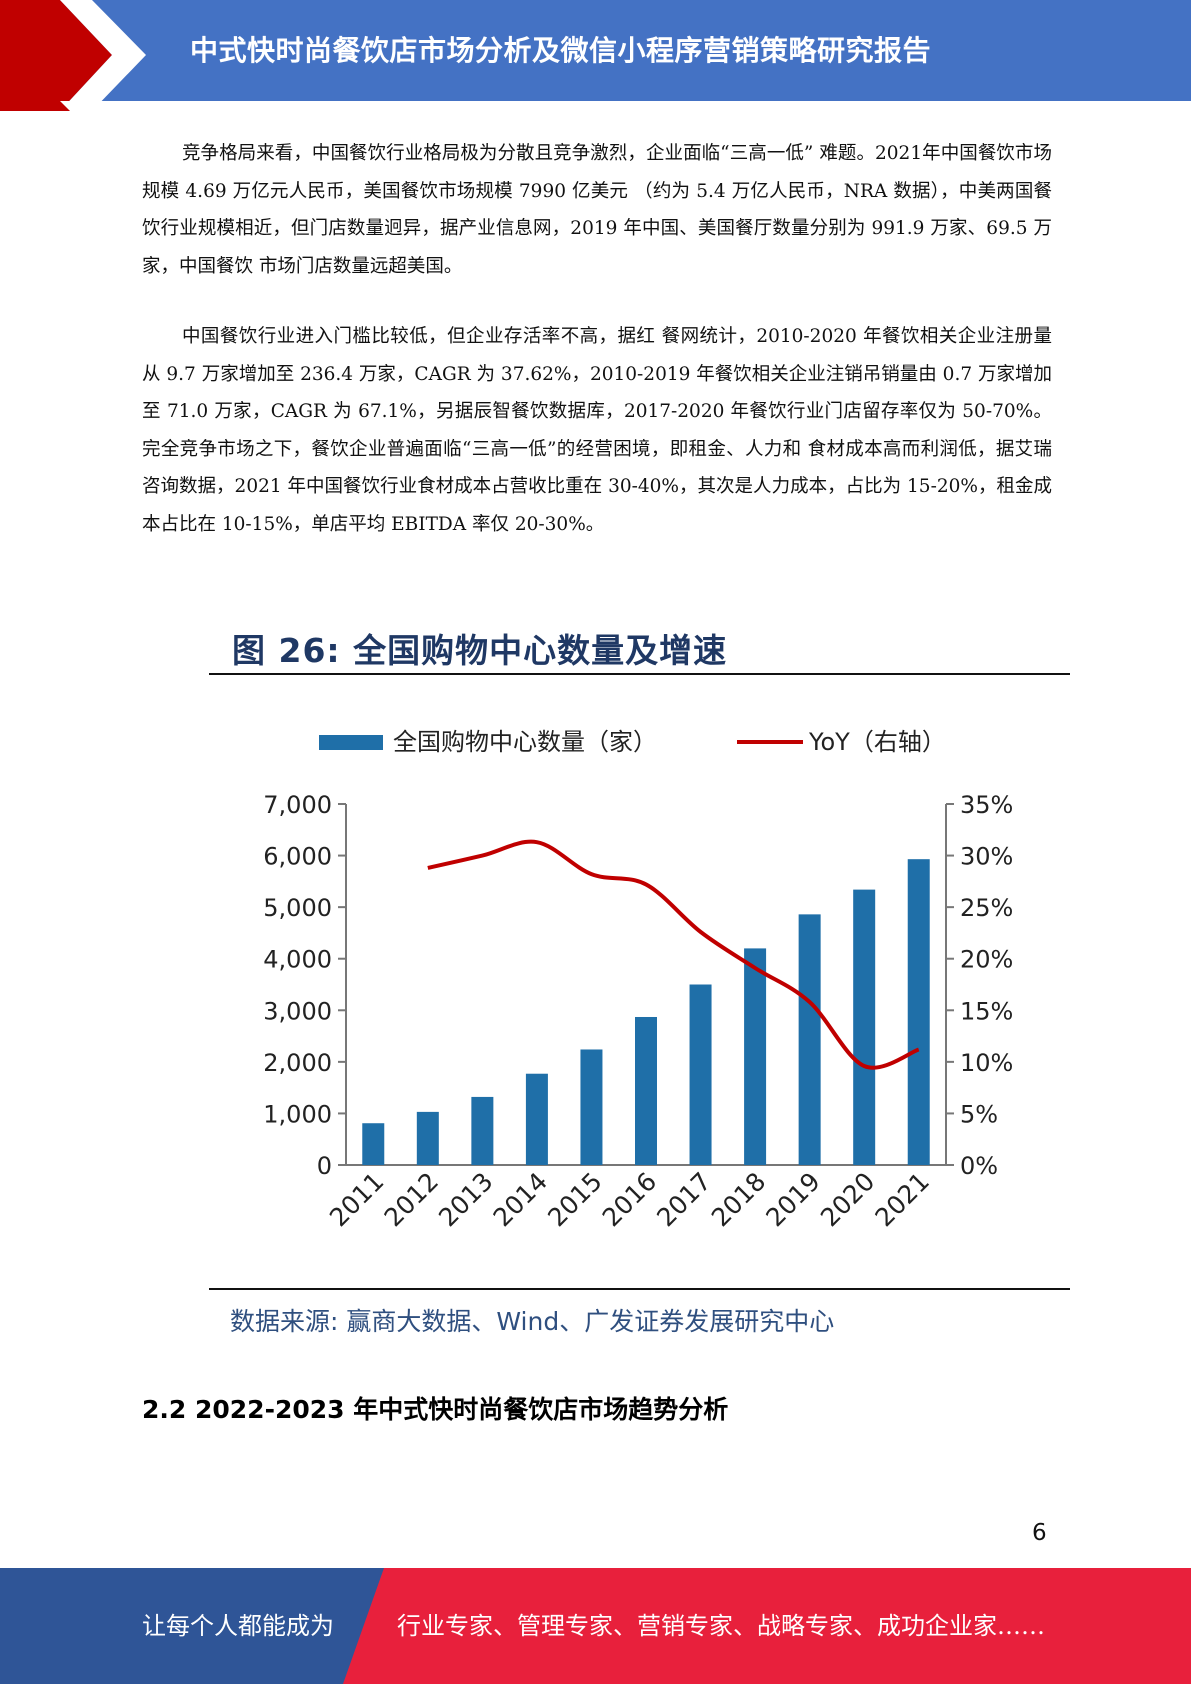 Image resolution: width=1191 pixels, height=1684 pixels. Describe the element at coordinates (639, 1289) in the screenshot. I see `figure-bottom-rule` at that location.